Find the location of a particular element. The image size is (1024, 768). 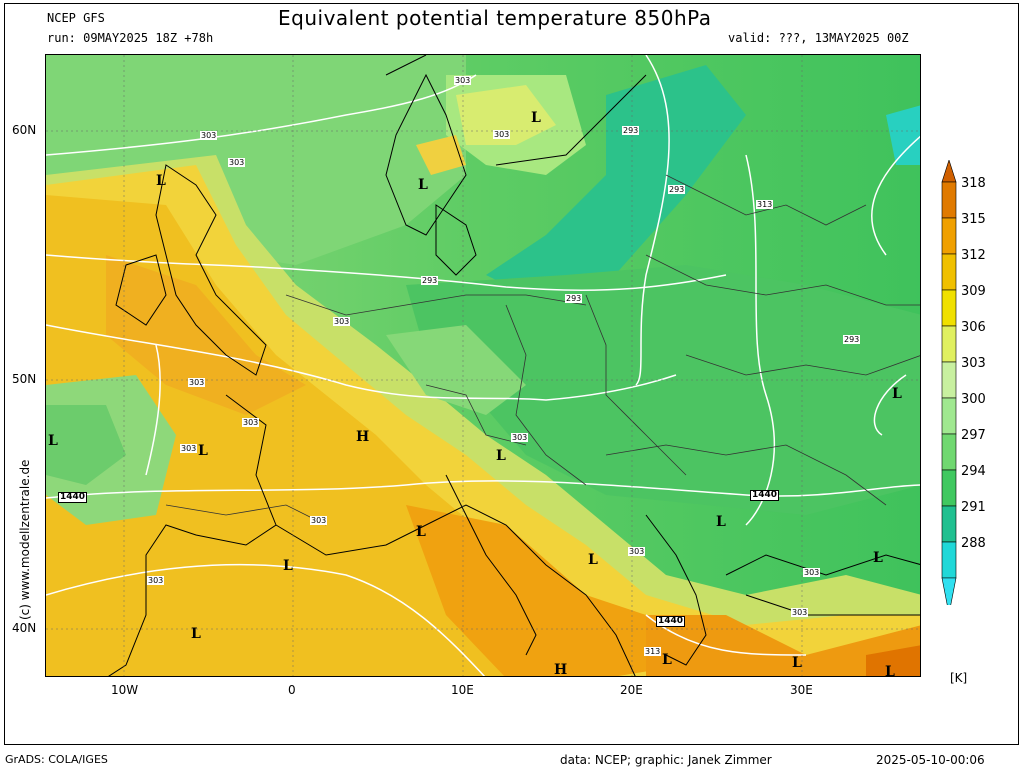

colorbar-top-arrow is located at coordinates (949, 171).